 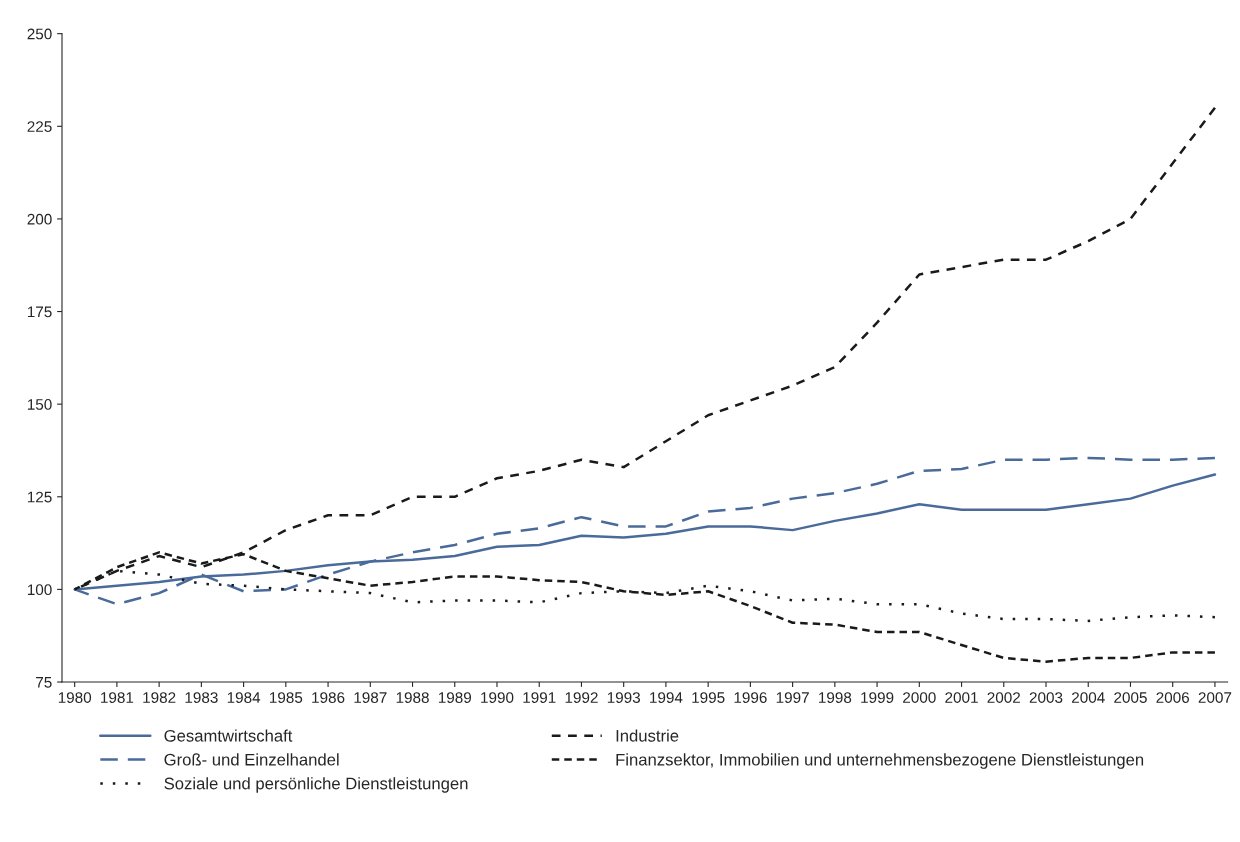 What do you see at coordinates (39, 312) in the screenshot?
I see `y-tick-label: 175` at bounding box center [39, 312].